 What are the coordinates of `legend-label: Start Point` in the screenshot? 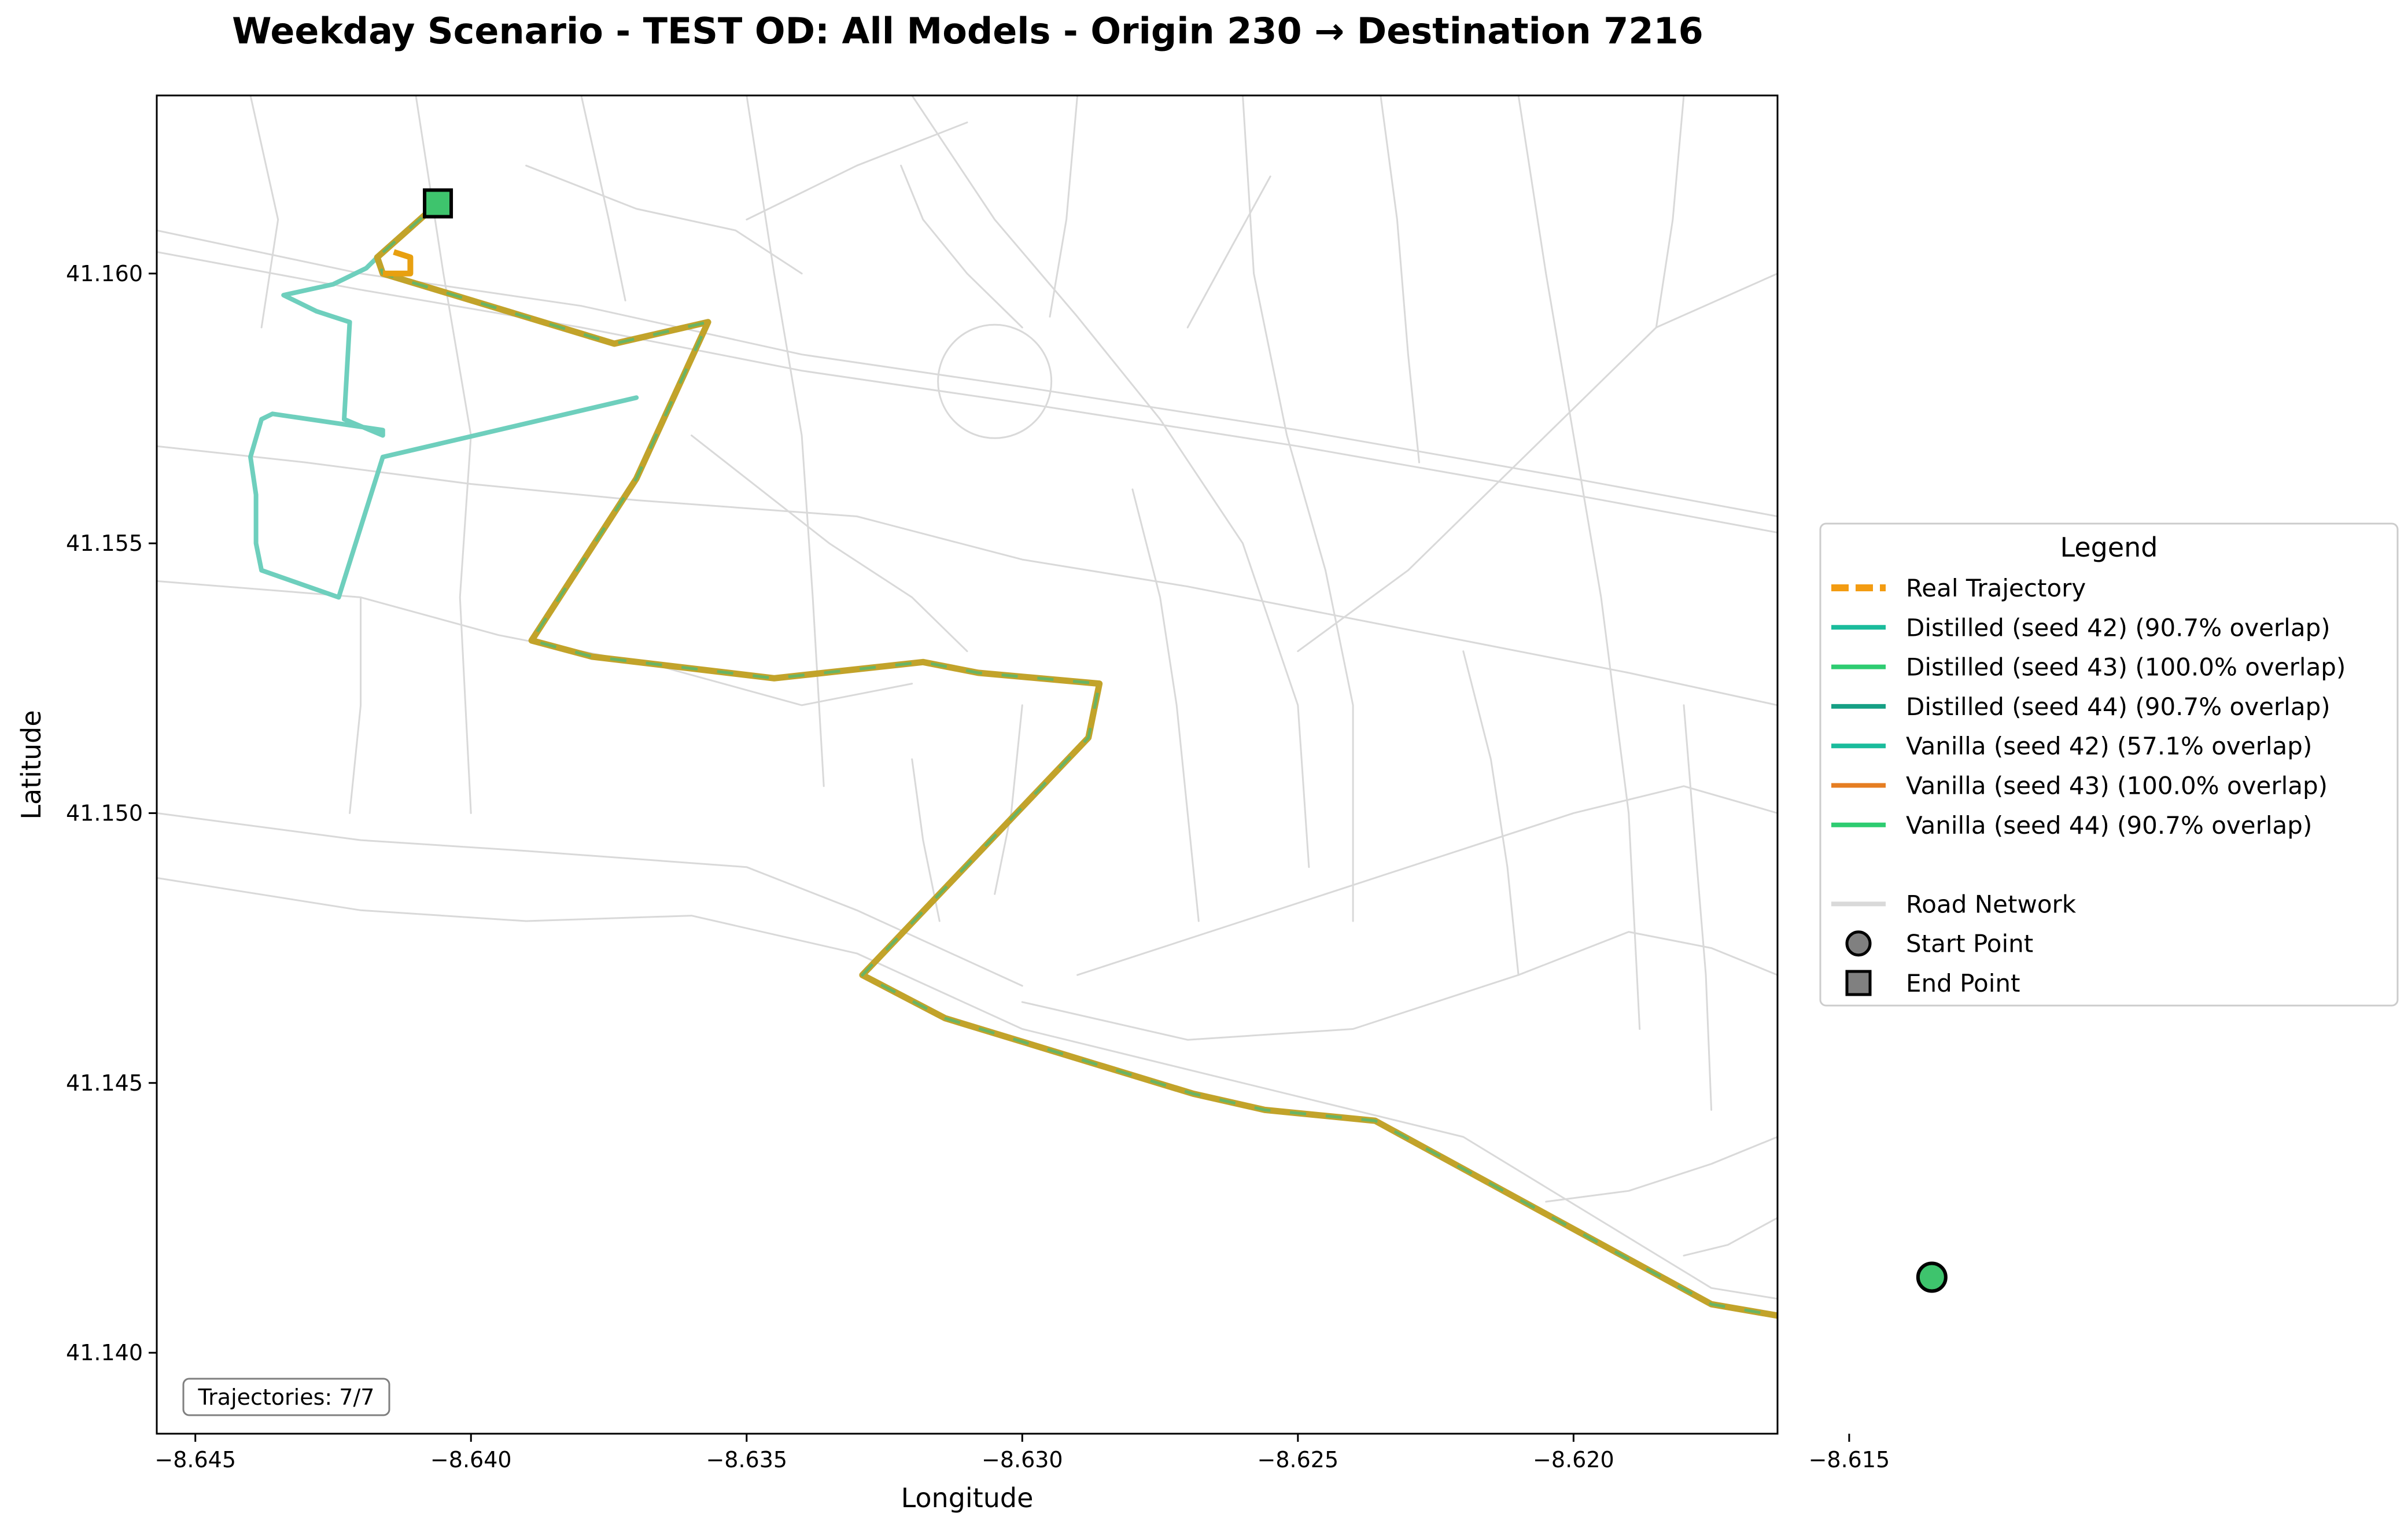 It's located at (1969, 944).